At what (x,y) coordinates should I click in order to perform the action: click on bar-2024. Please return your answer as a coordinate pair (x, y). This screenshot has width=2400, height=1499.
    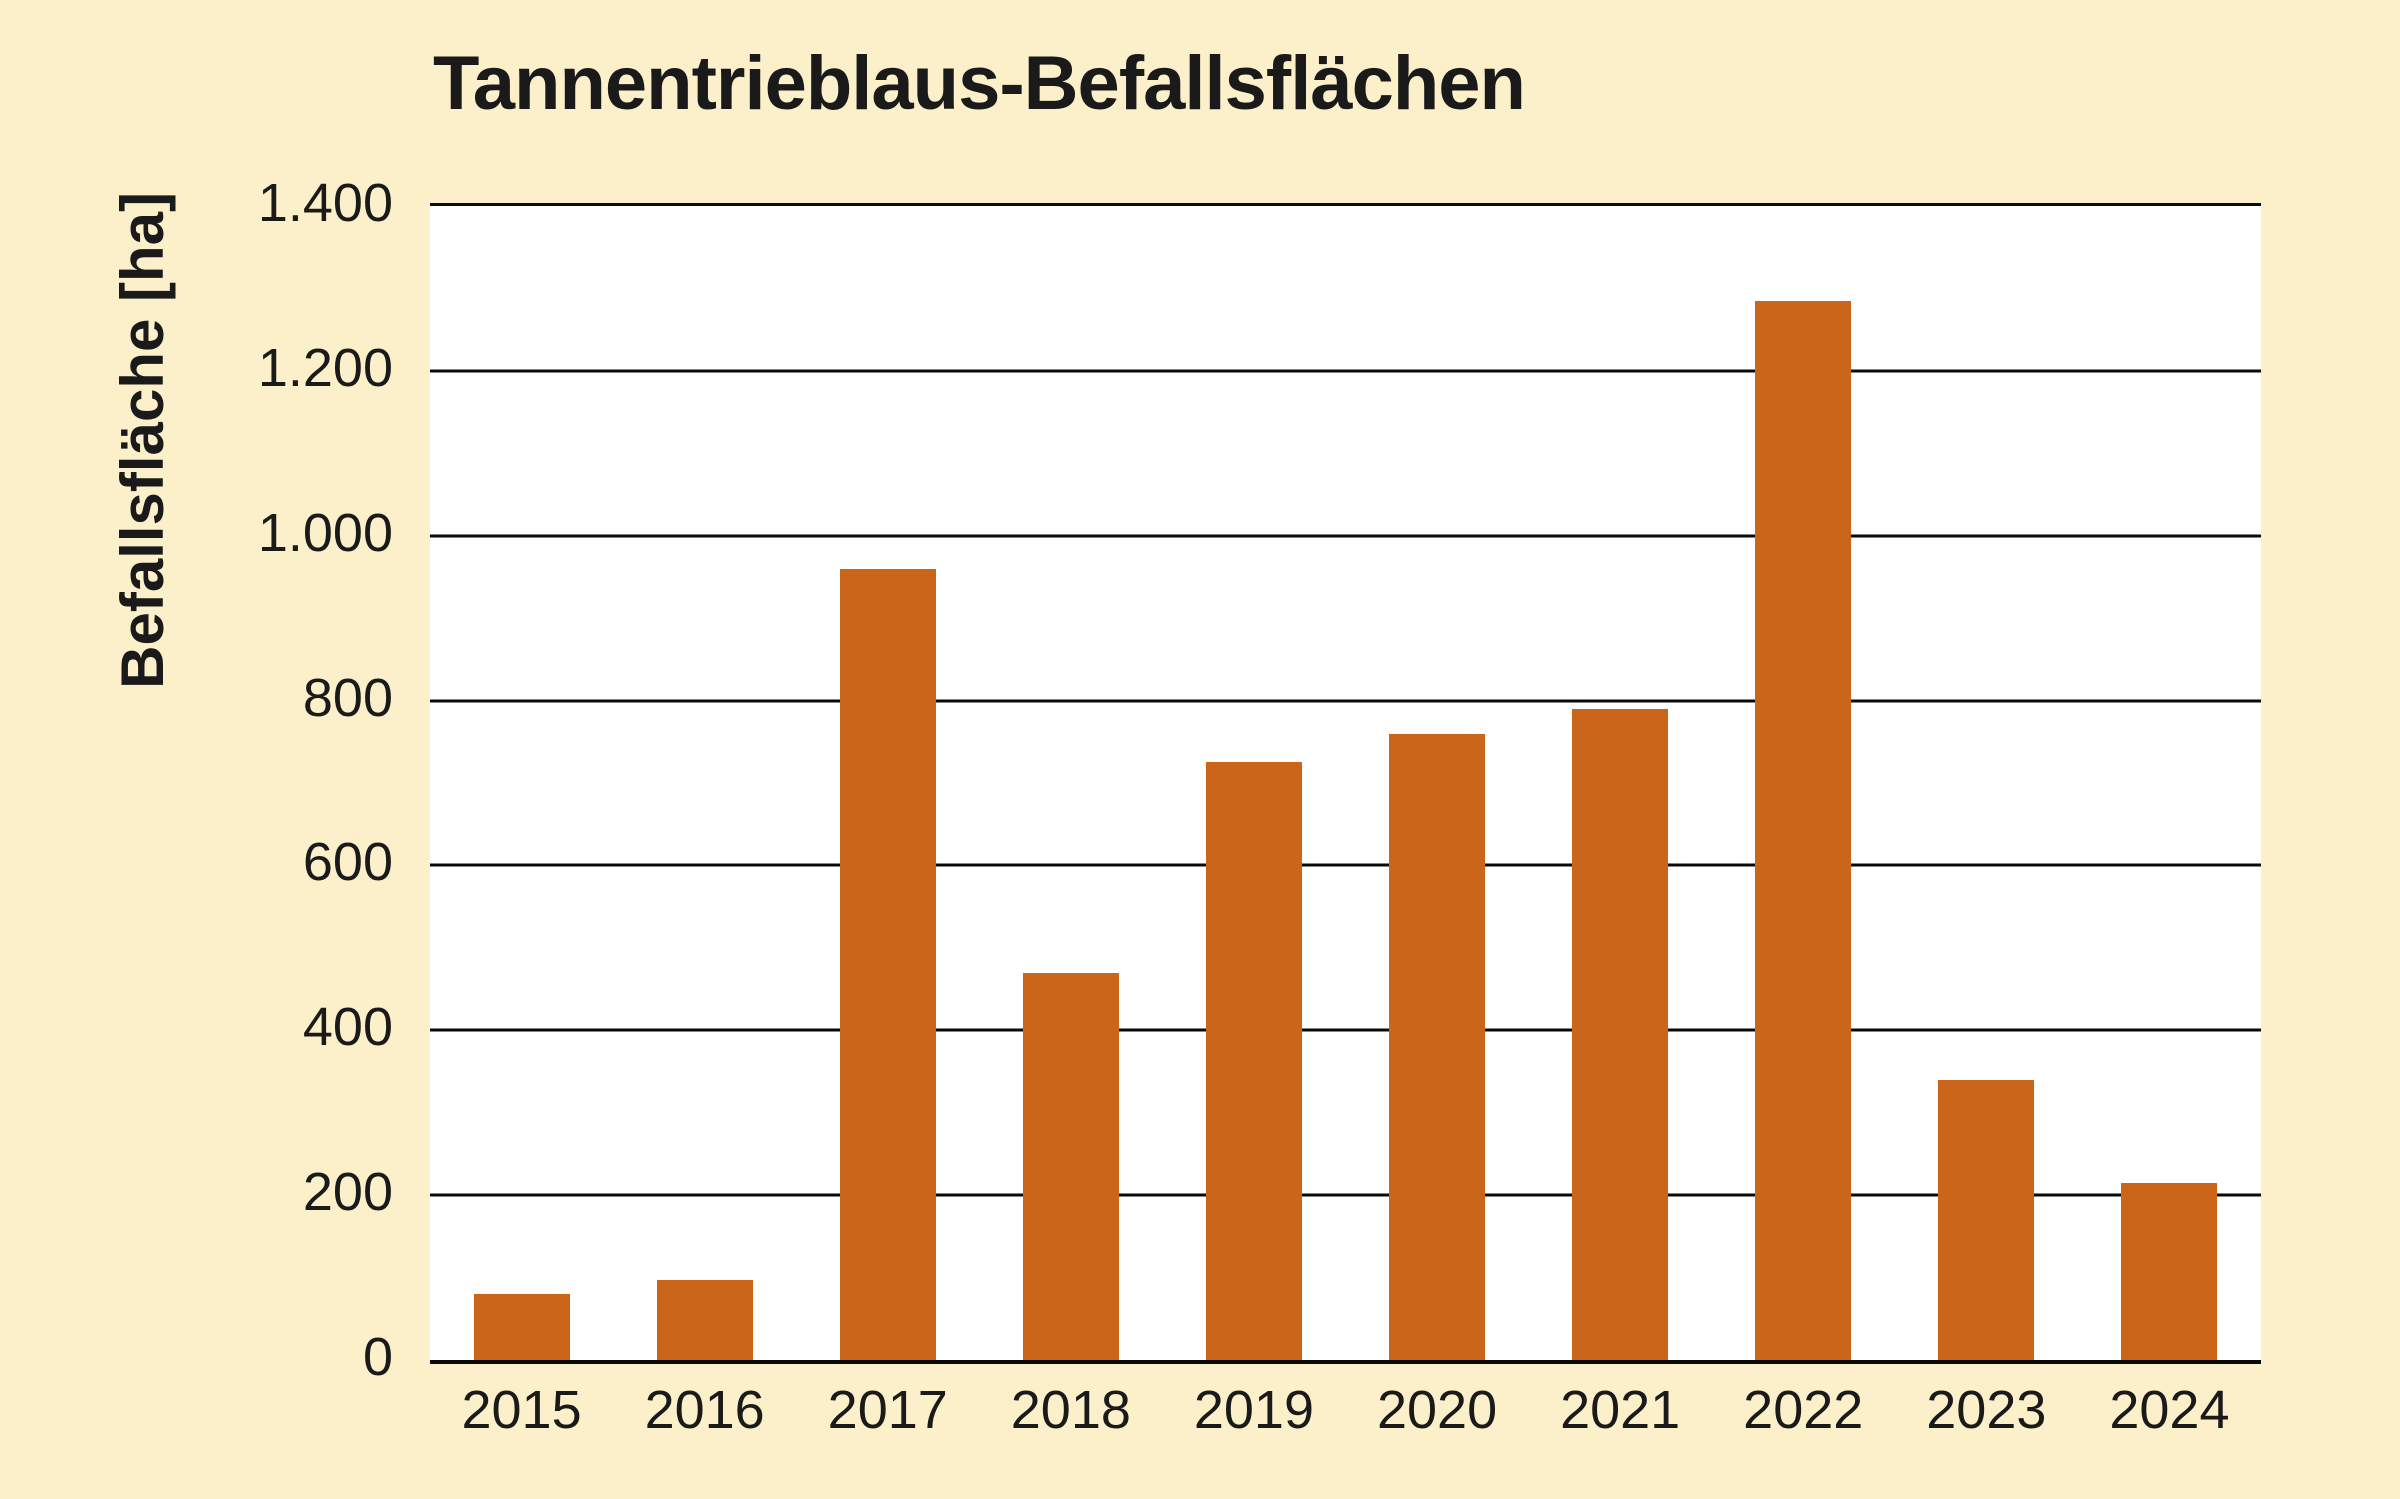
    Looking at the image, I should click on (2169, 1271).